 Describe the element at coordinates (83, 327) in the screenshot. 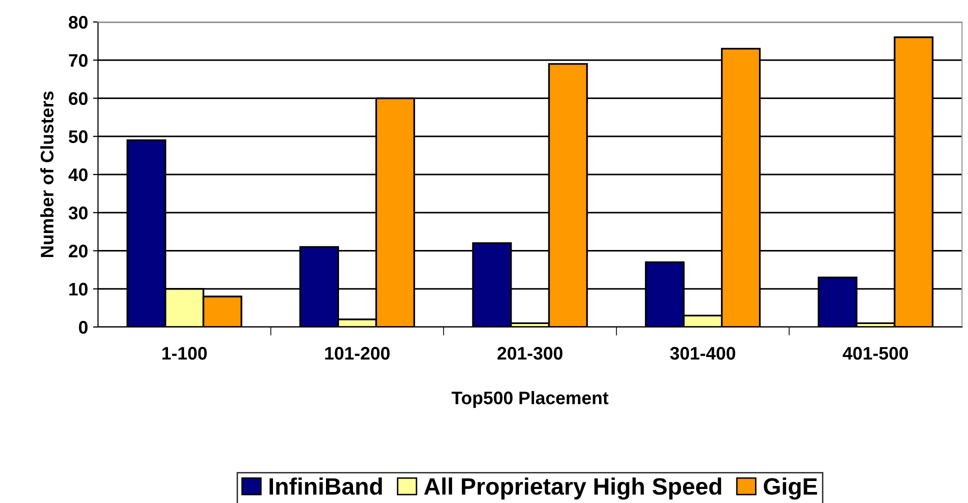

I see `y-tick-label: 0` at that location.